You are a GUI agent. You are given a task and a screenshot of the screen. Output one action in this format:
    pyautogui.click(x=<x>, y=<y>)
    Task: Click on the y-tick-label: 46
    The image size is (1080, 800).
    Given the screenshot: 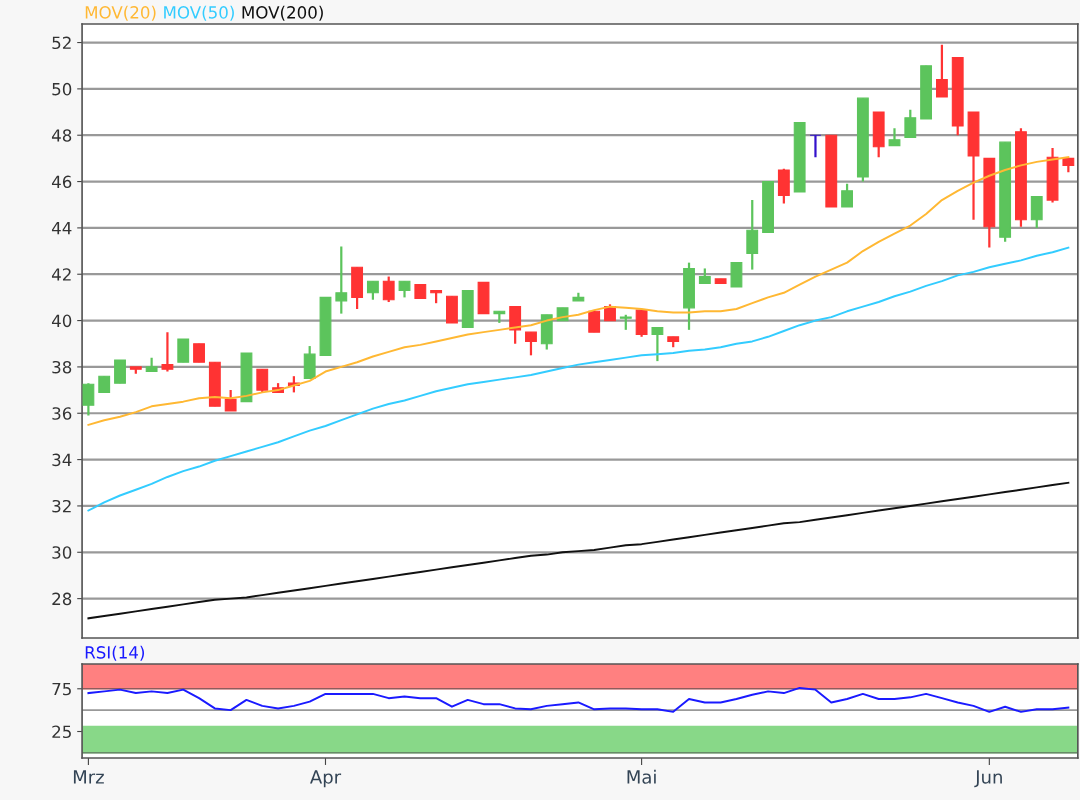 What is the action you would take?
    pyautogui.click(x=61, y=182)
    